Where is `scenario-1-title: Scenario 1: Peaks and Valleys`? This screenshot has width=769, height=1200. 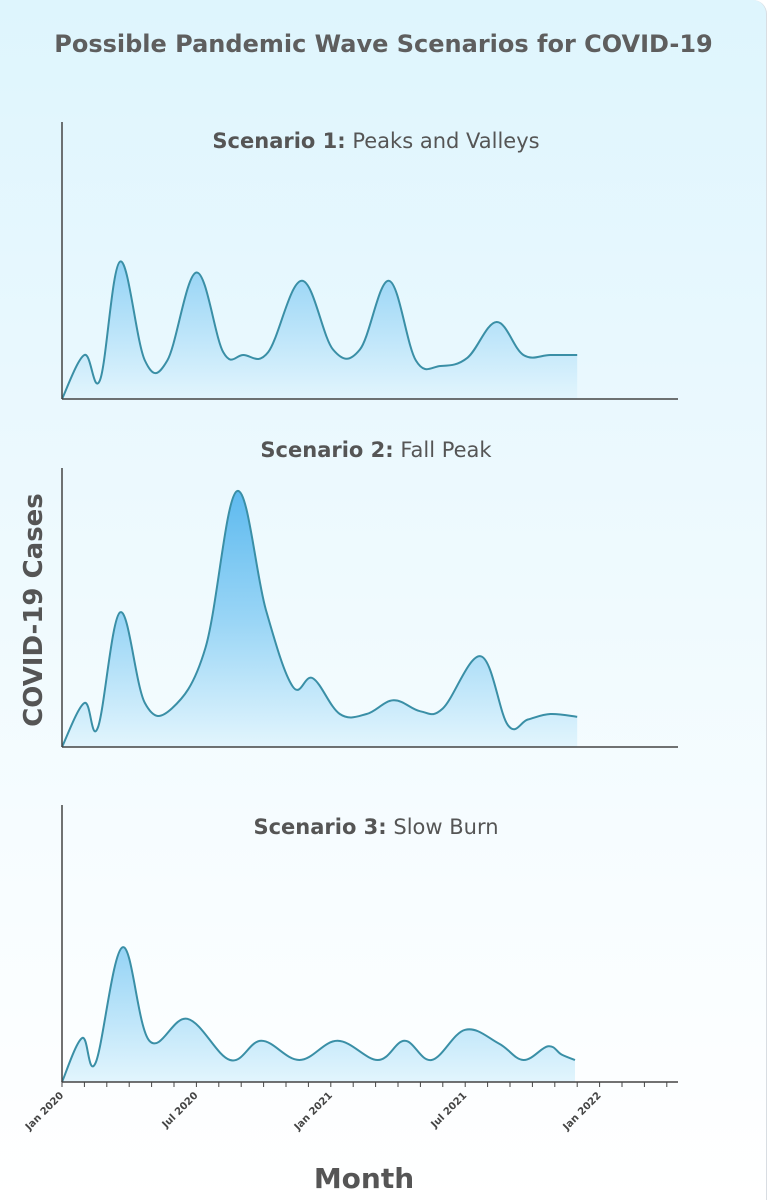 scenario-1-title: Scenario 1: Peaks and Valleys is located at coordinates (375, 141).